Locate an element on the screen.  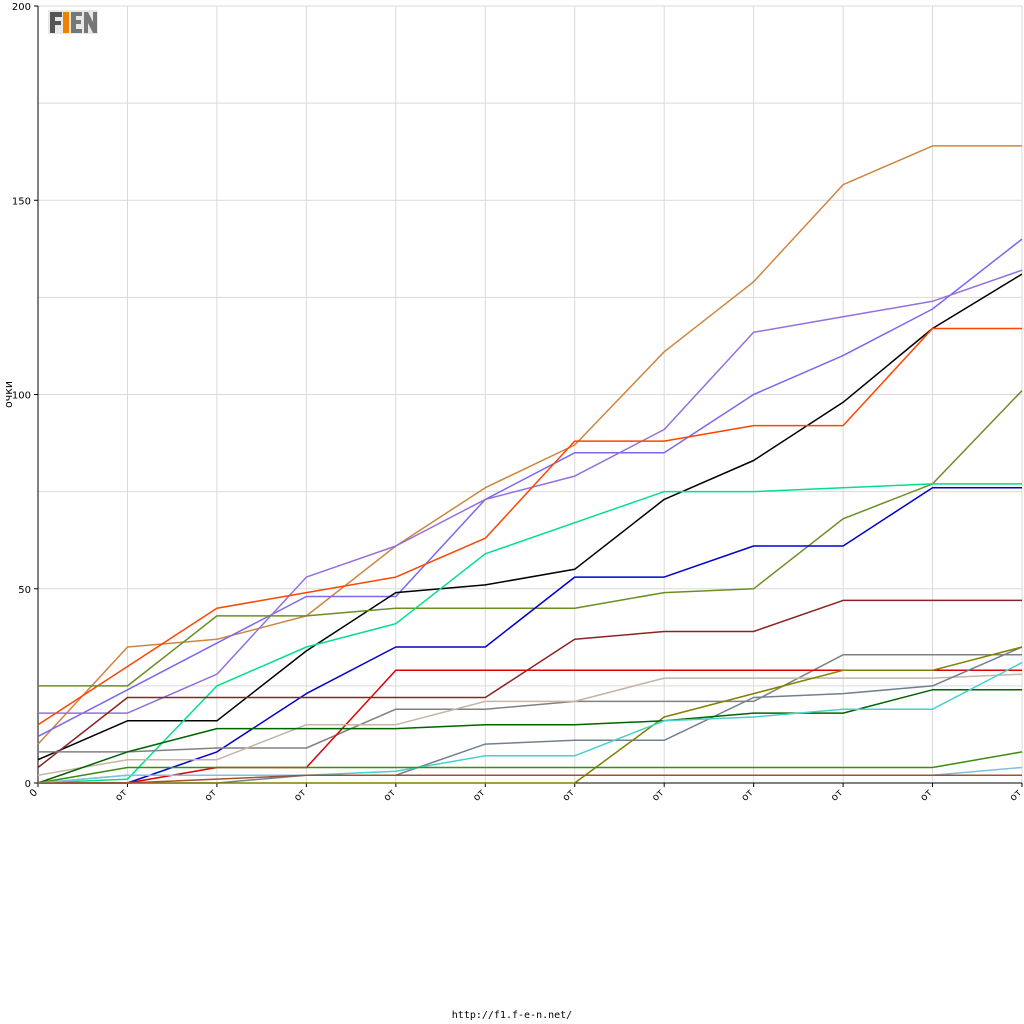
y-tick-label: 50 is located at coordinates (24, 590).